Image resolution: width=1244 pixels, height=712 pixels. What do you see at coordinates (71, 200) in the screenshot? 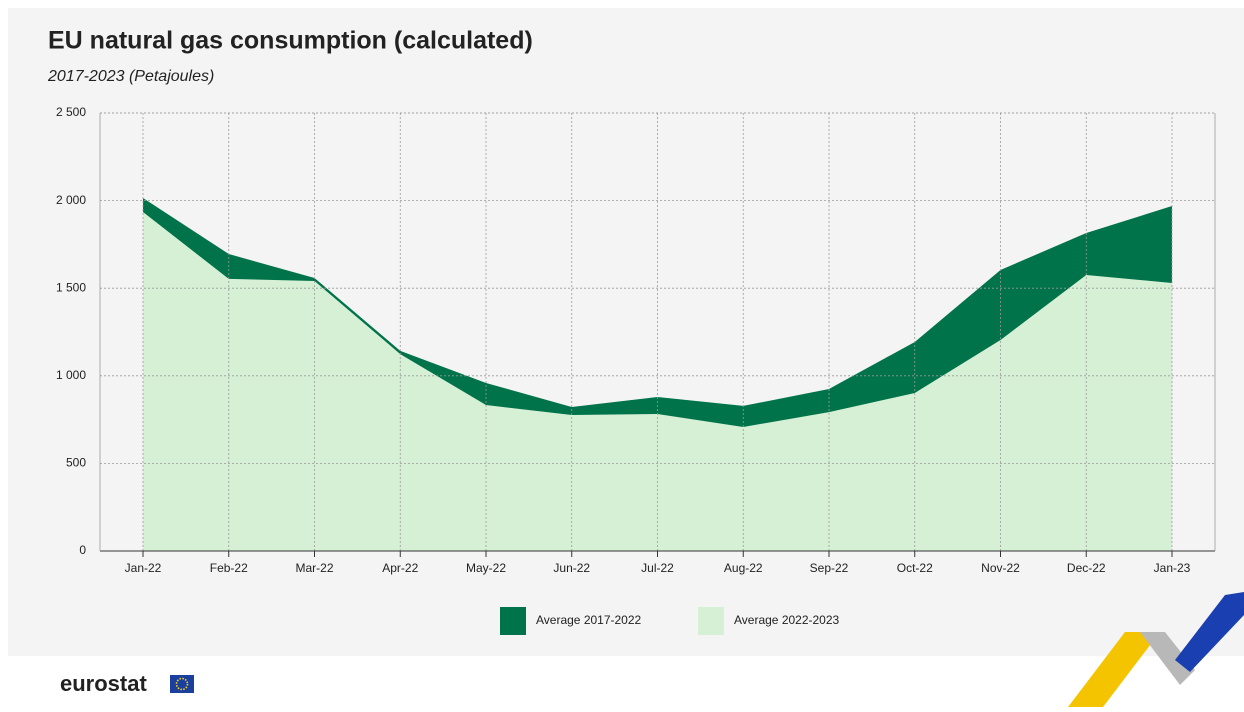
I see `y-tick-label: 2 000` at bounding box center [71, 200].